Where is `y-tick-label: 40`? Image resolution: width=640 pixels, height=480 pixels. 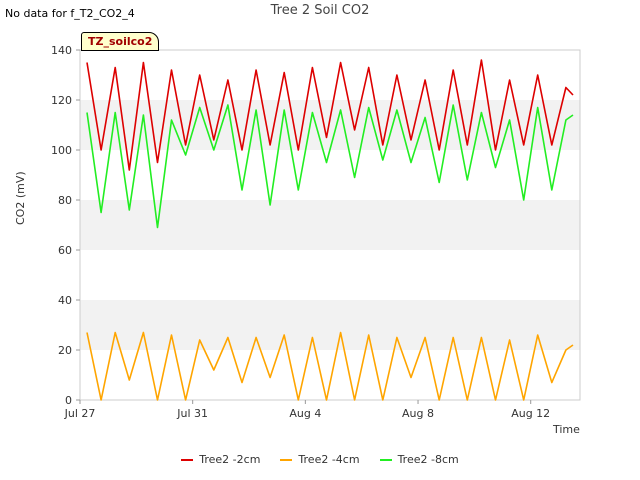 y-tick-label: 40 is located at coordinates (65, 300).